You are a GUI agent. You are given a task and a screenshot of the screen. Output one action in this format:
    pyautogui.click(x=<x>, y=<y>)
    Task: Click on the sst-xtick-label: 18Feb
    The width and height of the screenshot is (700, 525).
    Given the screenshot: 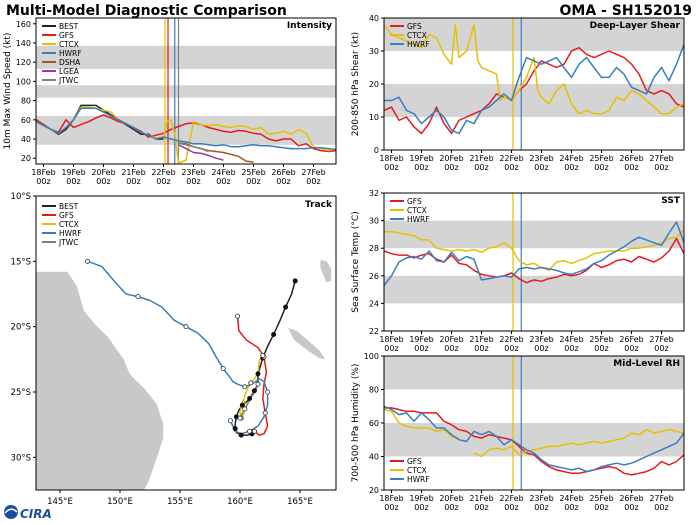 What is the action you would take?
    pyautogui.click(x=391, y=339)
    